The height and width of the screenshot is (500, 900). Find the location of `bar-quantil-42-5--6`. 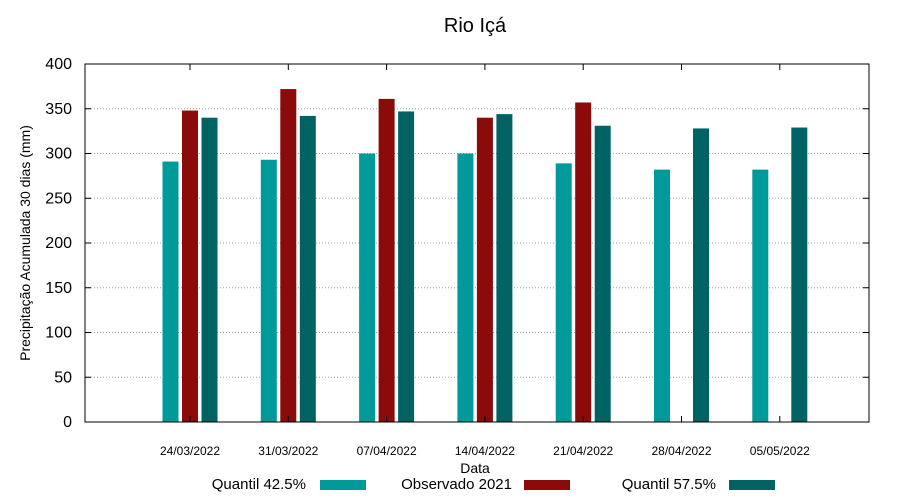

bar-quantil-42-5--6 is located at coordinates (760, 295).